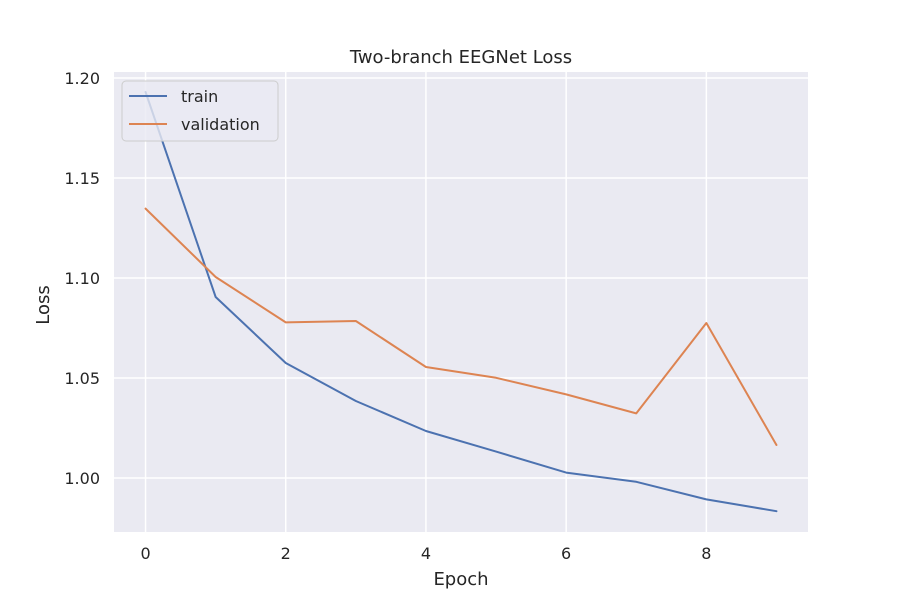  I want to click on y-tick-label: 1.05, so click(82, 378).